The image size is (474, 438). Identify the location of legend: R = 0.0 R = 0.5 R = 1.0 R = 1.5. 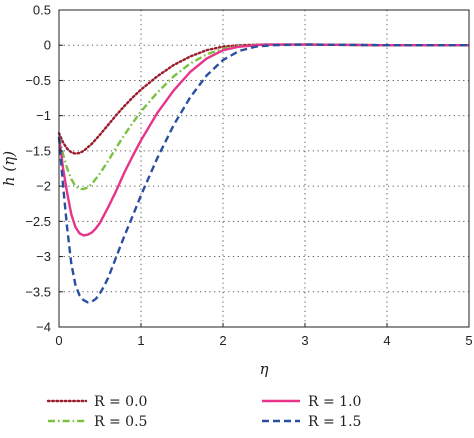
(203, 412).